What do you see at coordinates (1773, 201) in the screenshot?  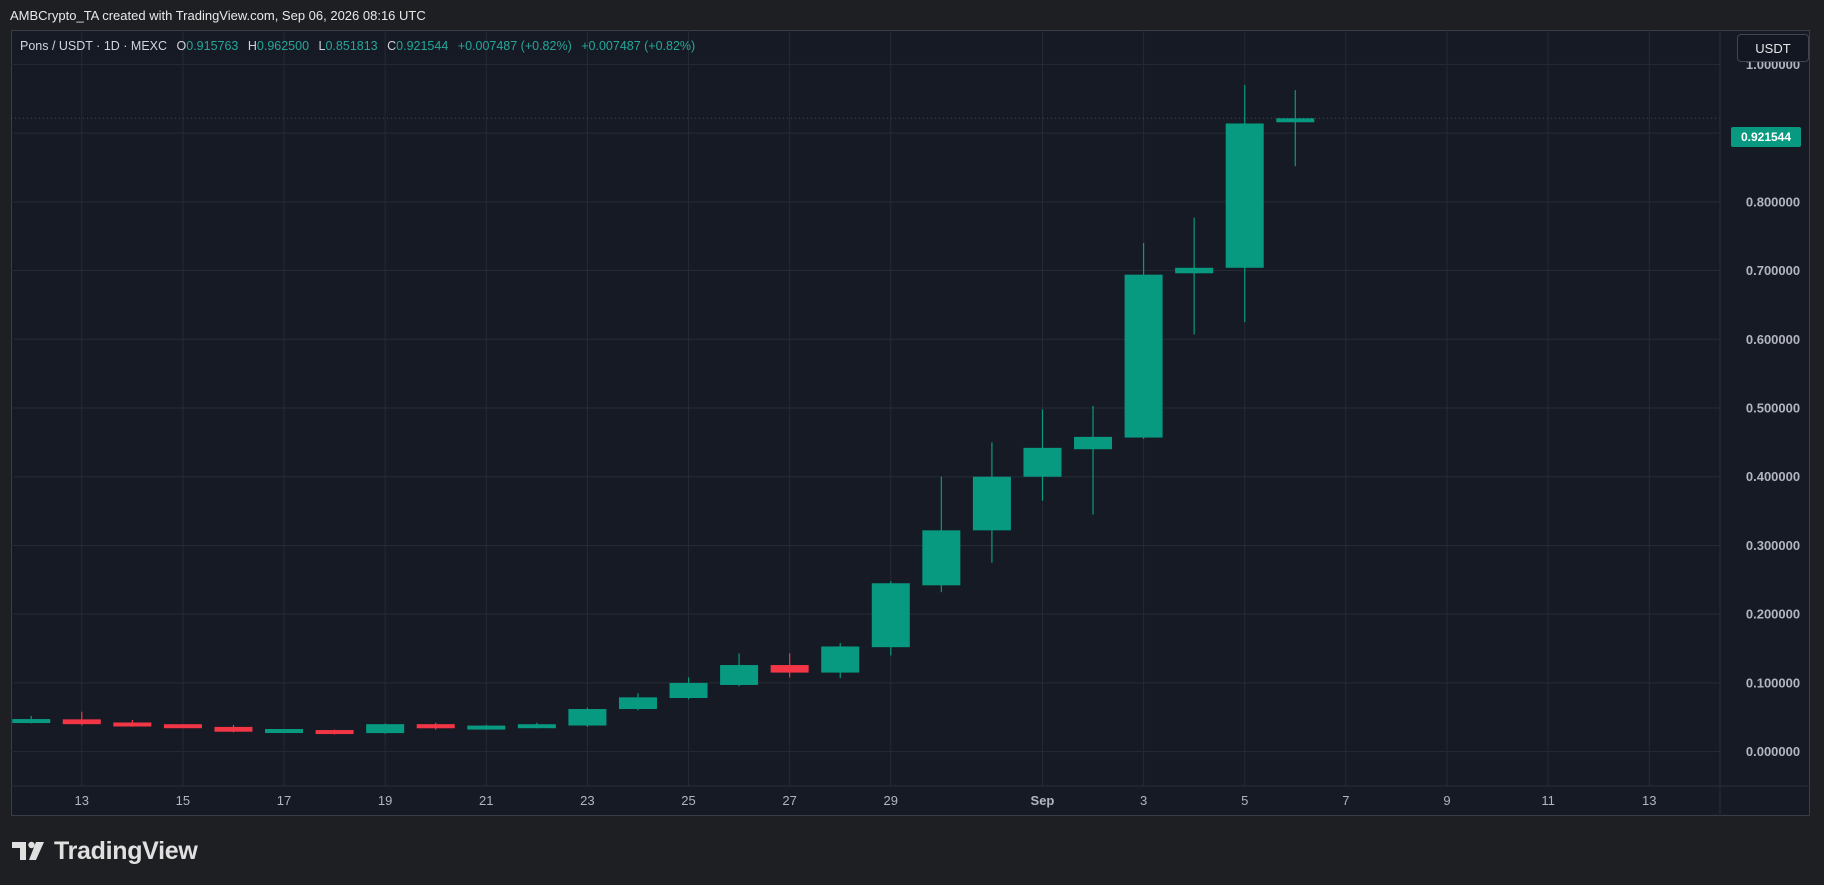 I see `price-tick-label: 0.800000` at bounding box center [1773, 201].